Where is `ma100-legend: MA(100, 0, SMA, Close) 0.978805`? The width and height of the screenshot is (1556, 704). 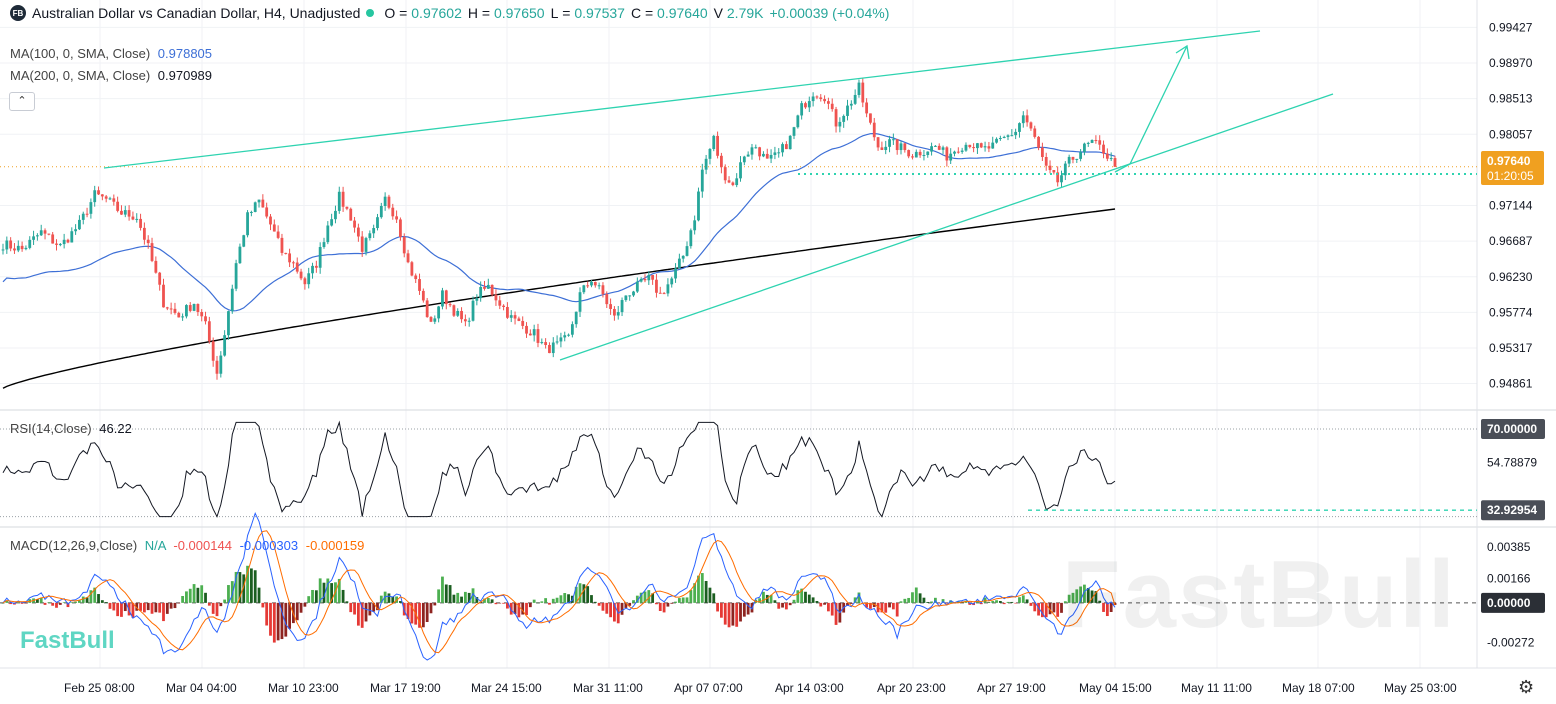
ma100-legend: MA(100, 0, SMA, Close) 0.978805 is located at coordinates (111, 53).